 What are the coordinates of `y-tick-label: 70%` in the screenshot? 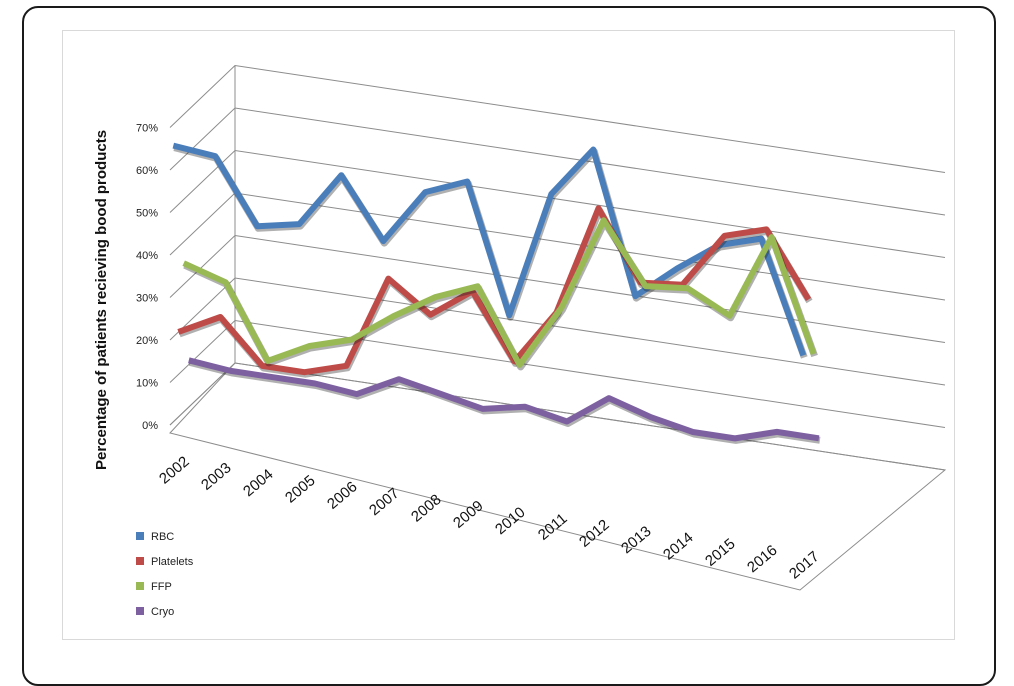 It's located at (147, 129).